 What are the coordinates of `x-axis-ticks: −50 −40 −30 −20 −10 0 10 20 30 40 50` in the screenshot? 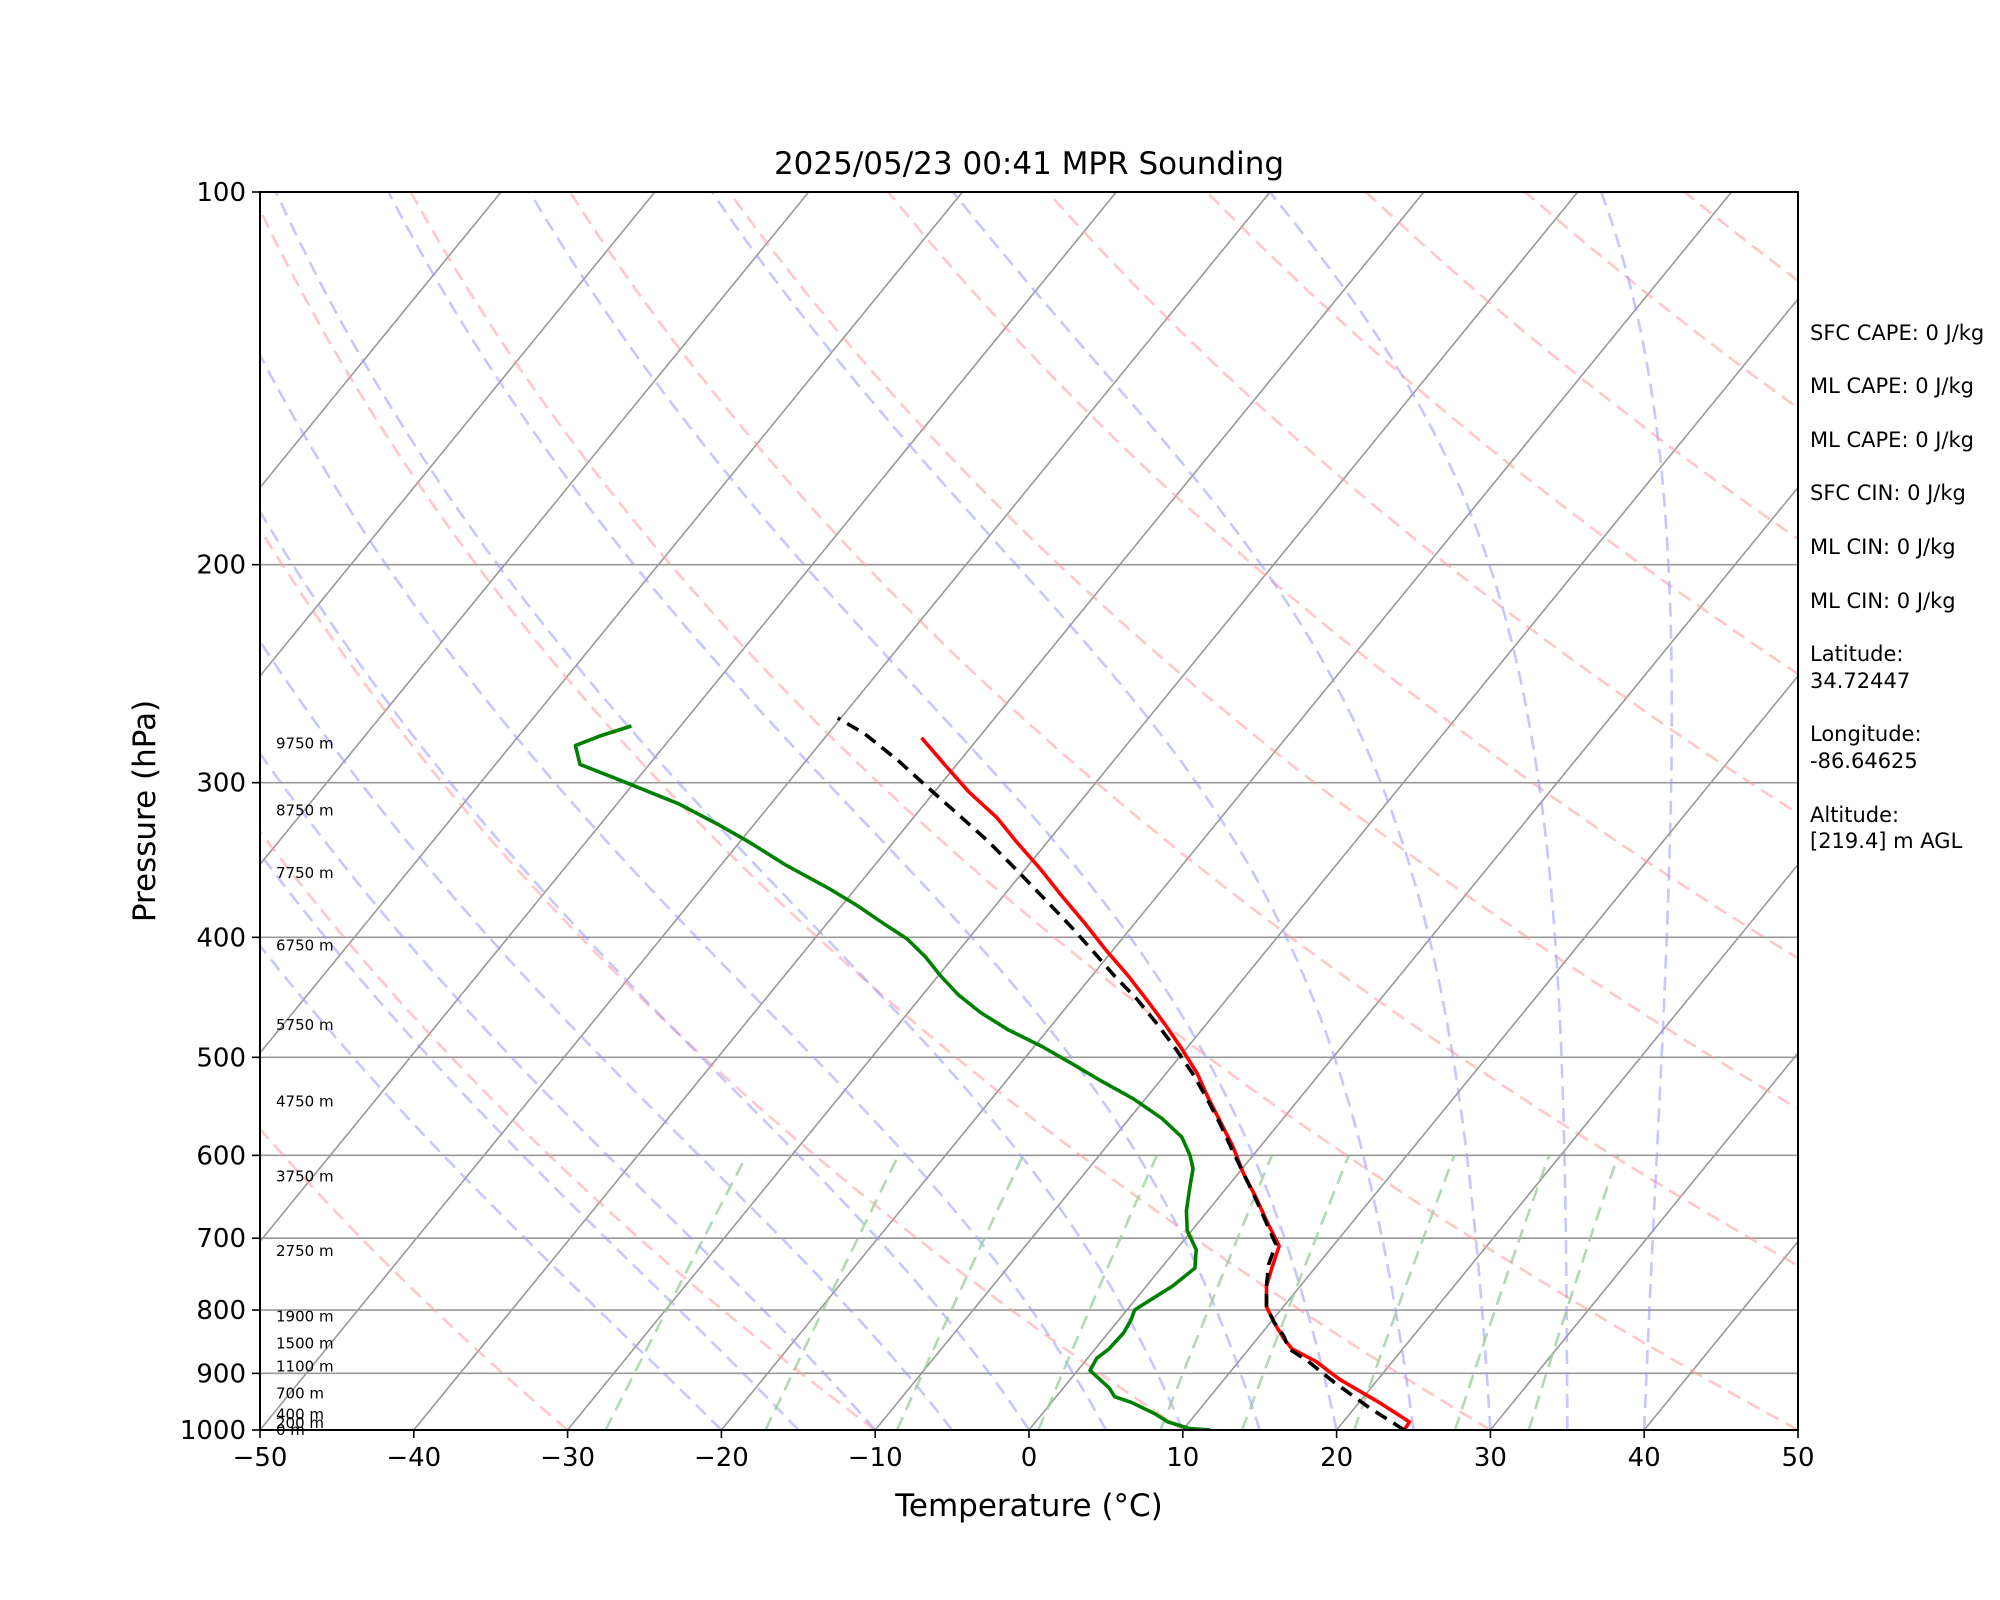 It's located at (1024, 1451).